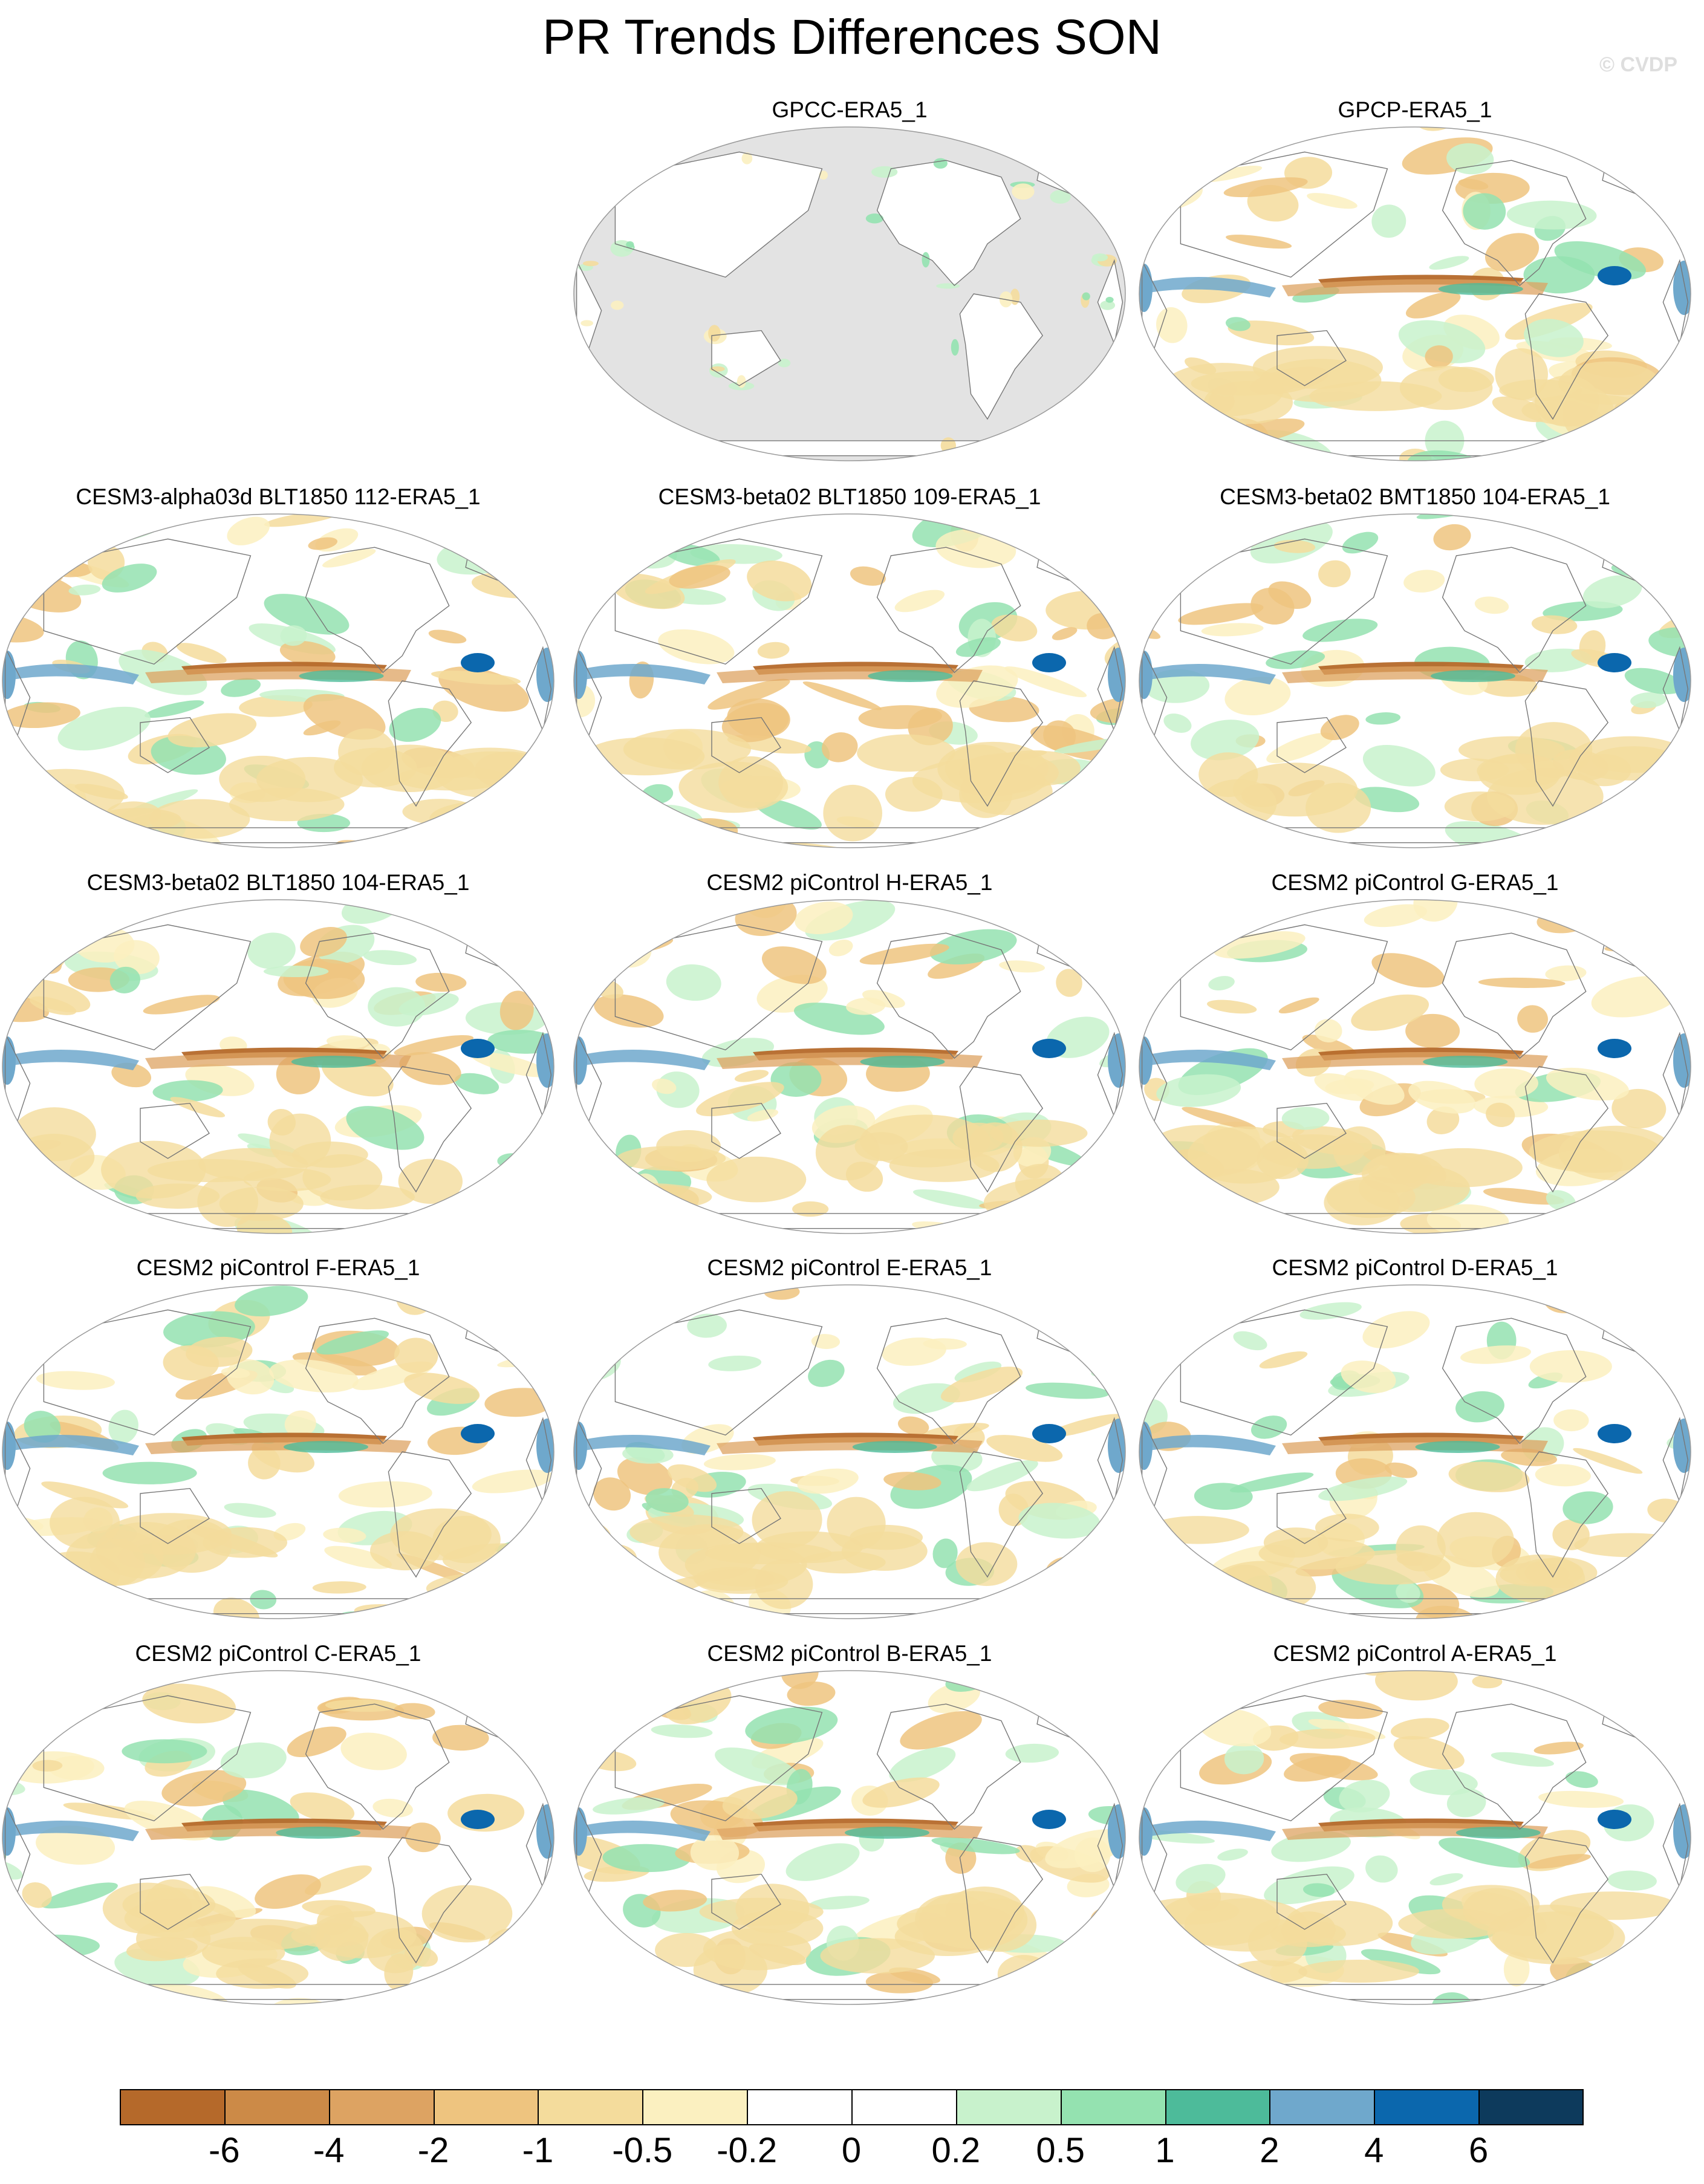  Describe the element at coordinates (852, 2107) in the screenshot. I see `colorbar` at that location.